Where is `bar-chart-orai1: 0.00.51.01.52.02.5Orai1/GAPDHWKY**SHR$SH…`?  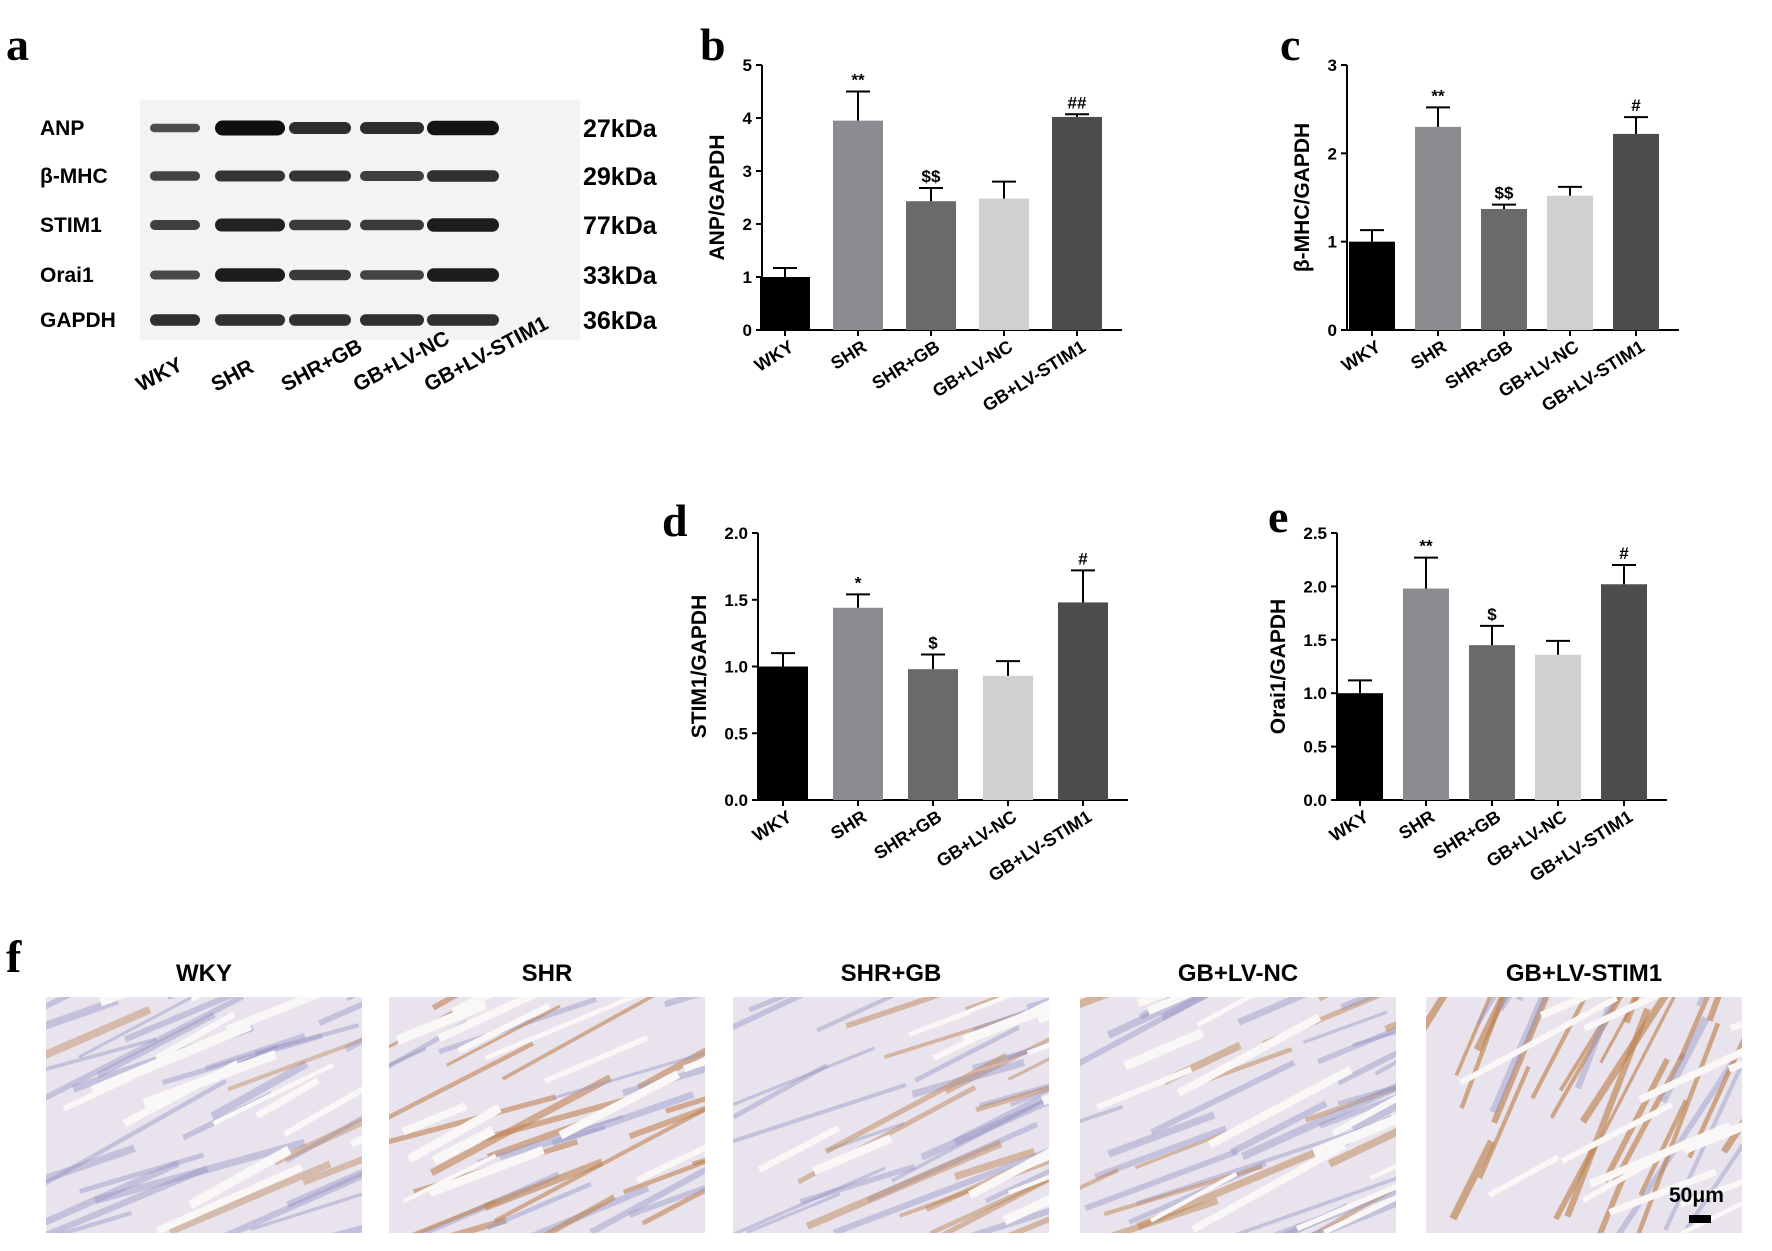 bar-chart-orai1: 0.00.51.01.52.02.5Orai1/GAPDHWKY**SHR$SH… is located at coordinates (1468, 704).